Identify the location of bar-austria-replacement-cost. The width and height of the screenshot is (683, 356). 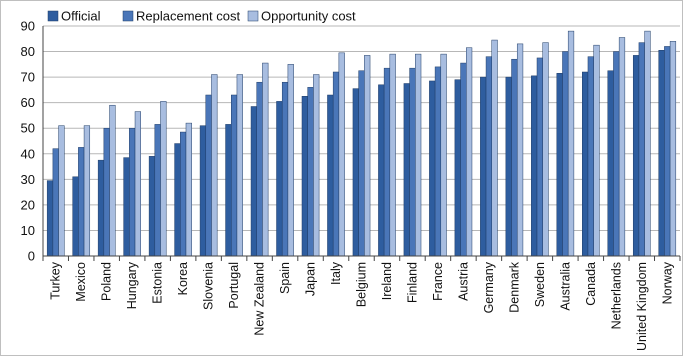
(463, 159).